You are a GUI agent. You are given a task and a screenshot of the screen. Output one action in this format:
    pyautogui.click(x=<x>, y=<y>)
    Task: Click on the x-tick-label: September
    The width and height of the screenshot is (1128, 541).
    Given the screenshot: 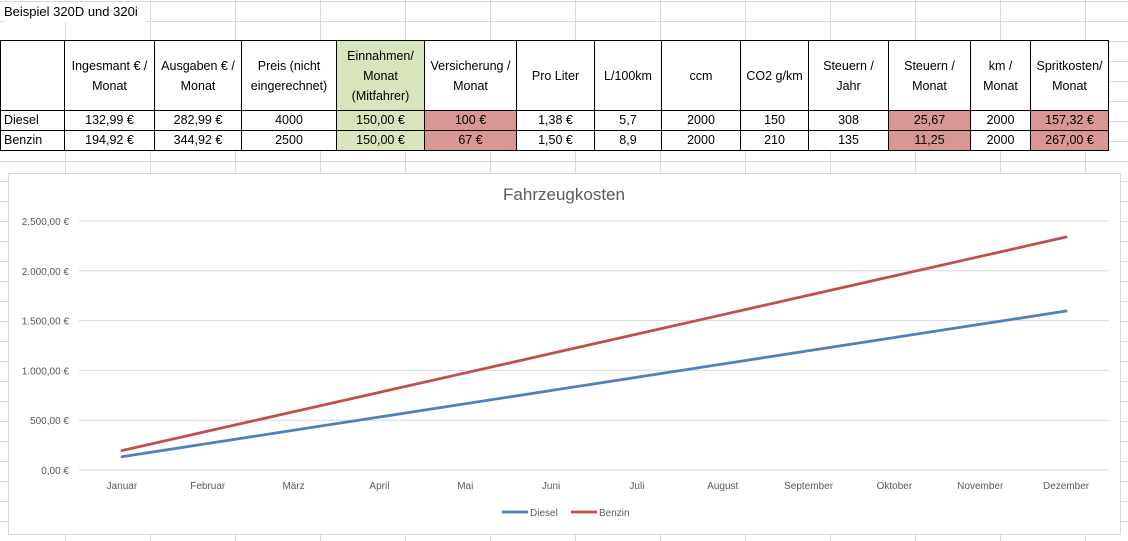 What is the action you would take?
    pyautogui.click(x=809, y=486)
    